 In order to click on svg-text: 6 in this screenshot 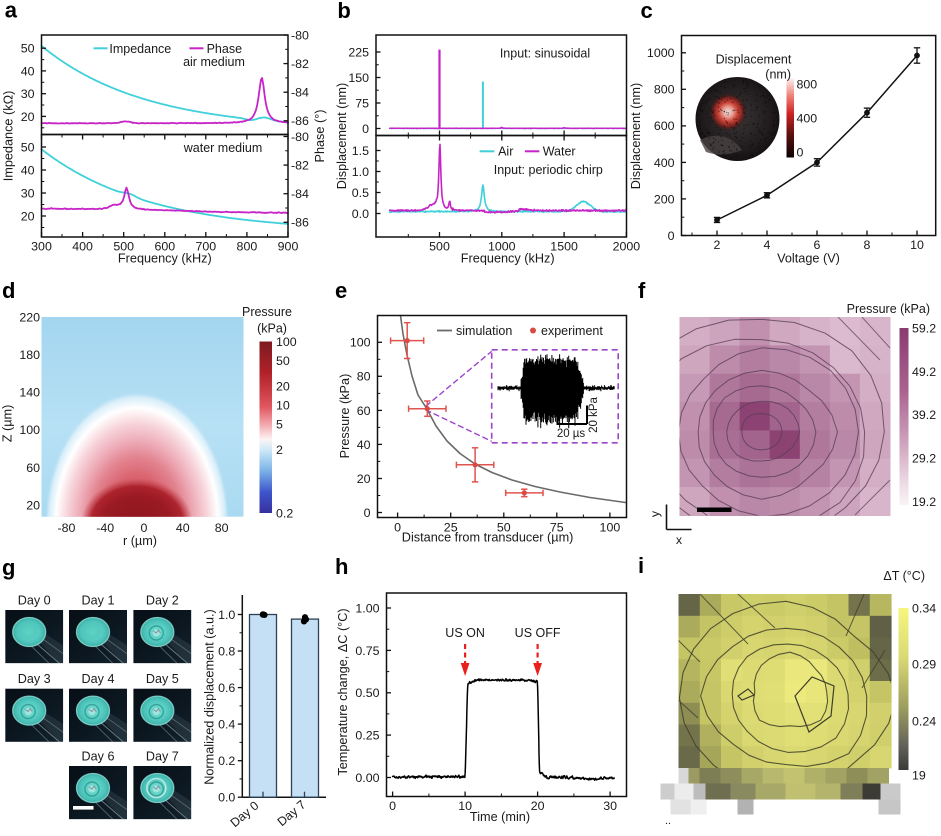, I will do `click(817, 245)`.